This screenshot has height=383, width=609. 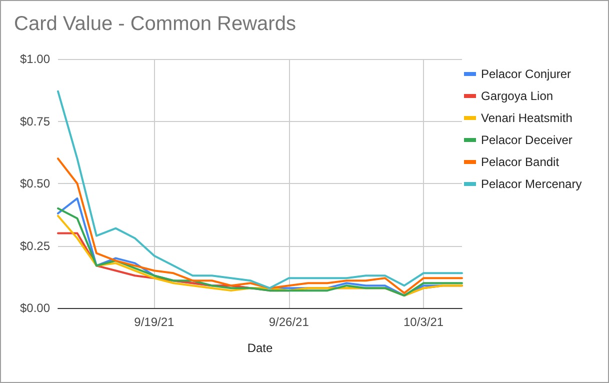 What do you see at coordinates (526, 74) in the screenshot?
I see `legend-label: Pelacor Conjurer` at bounding box center [526, 74].